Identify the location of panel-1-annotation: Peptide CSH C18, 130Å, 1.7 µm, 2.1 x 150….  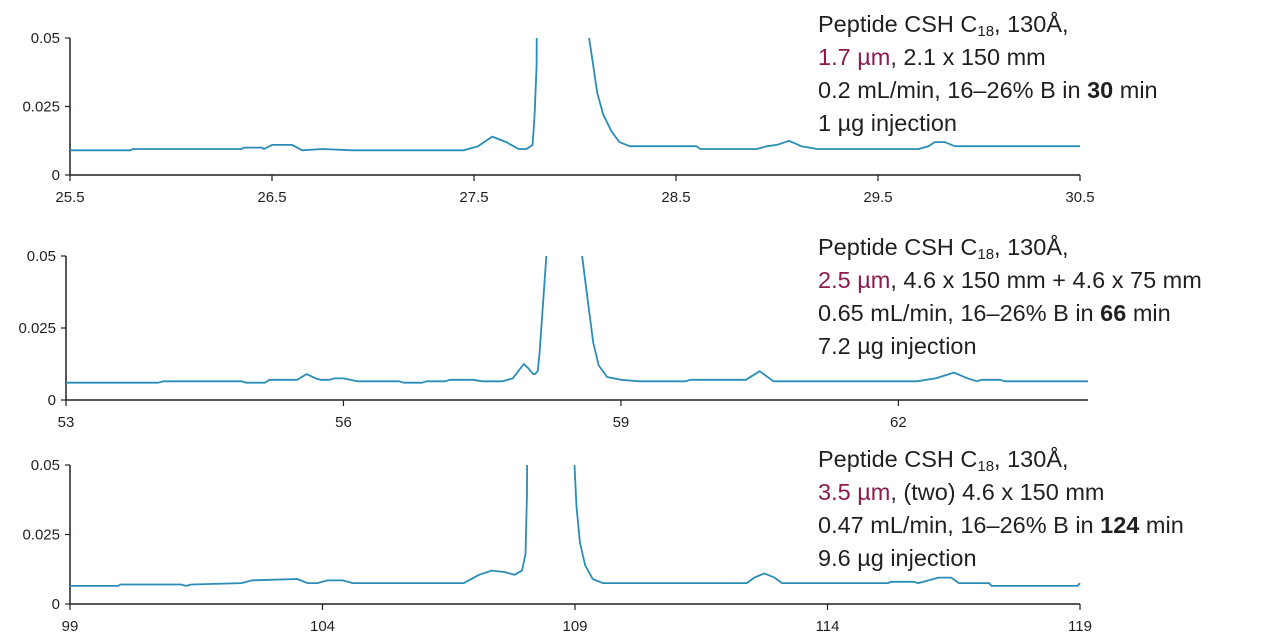
(988, 74).